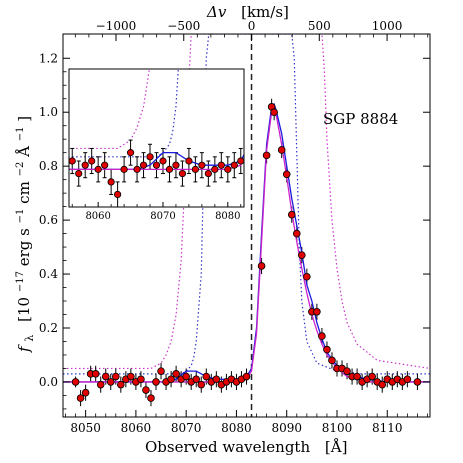  I want to click on y-axis-unit-mid-2: cm, so click(24, 192).